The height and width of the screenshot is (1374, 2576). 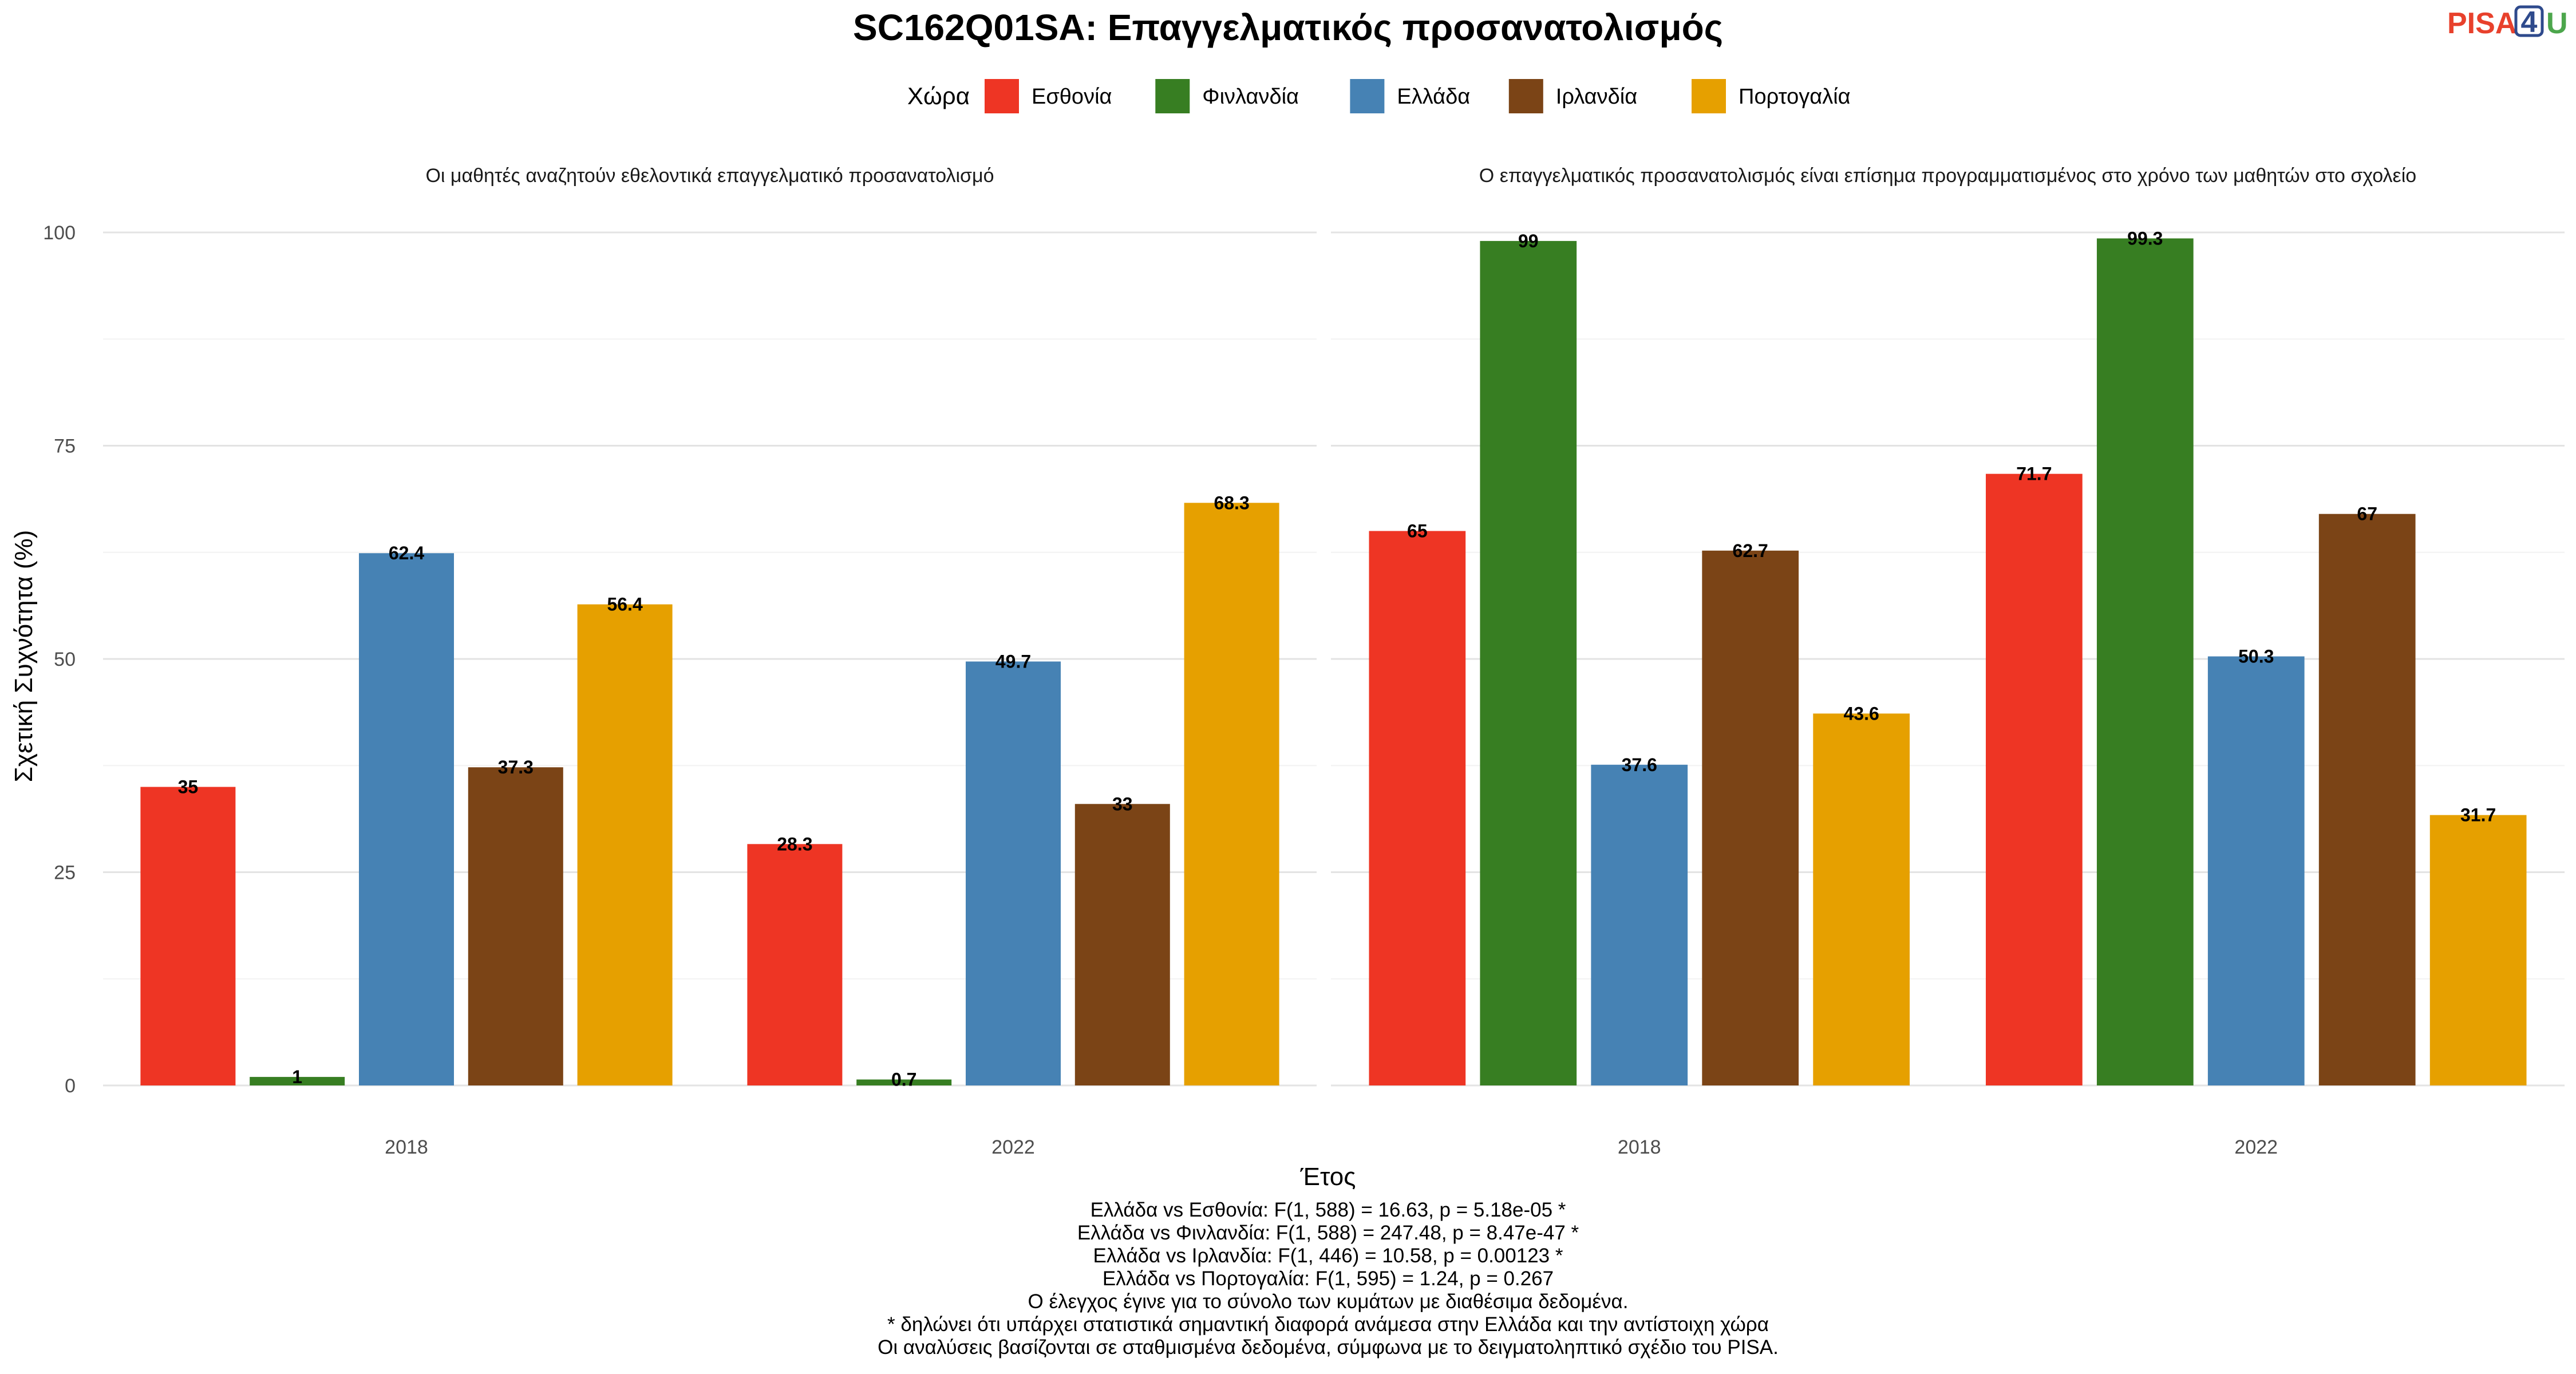 I want to click on logo-text-u: U, so click(x=2557, y=24).